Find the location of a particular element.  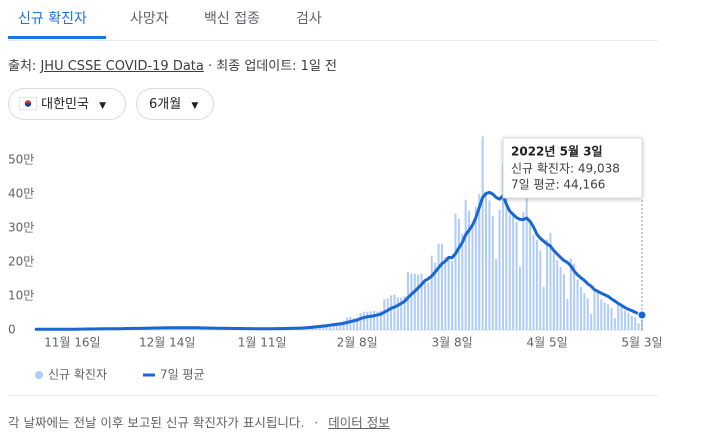

range-dropdown: 6개월 ▼ is located at coordinates (175, 104).